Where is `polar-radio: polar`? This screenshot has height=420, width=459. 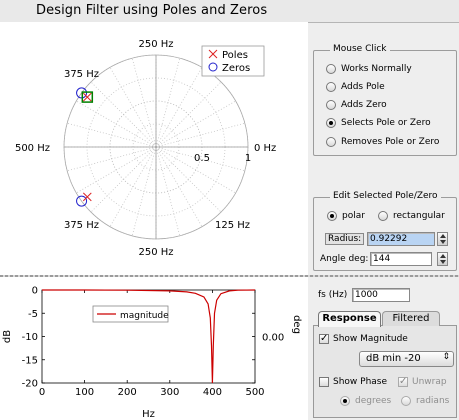 polar-radio: polar is located at coordinates (346, 216).